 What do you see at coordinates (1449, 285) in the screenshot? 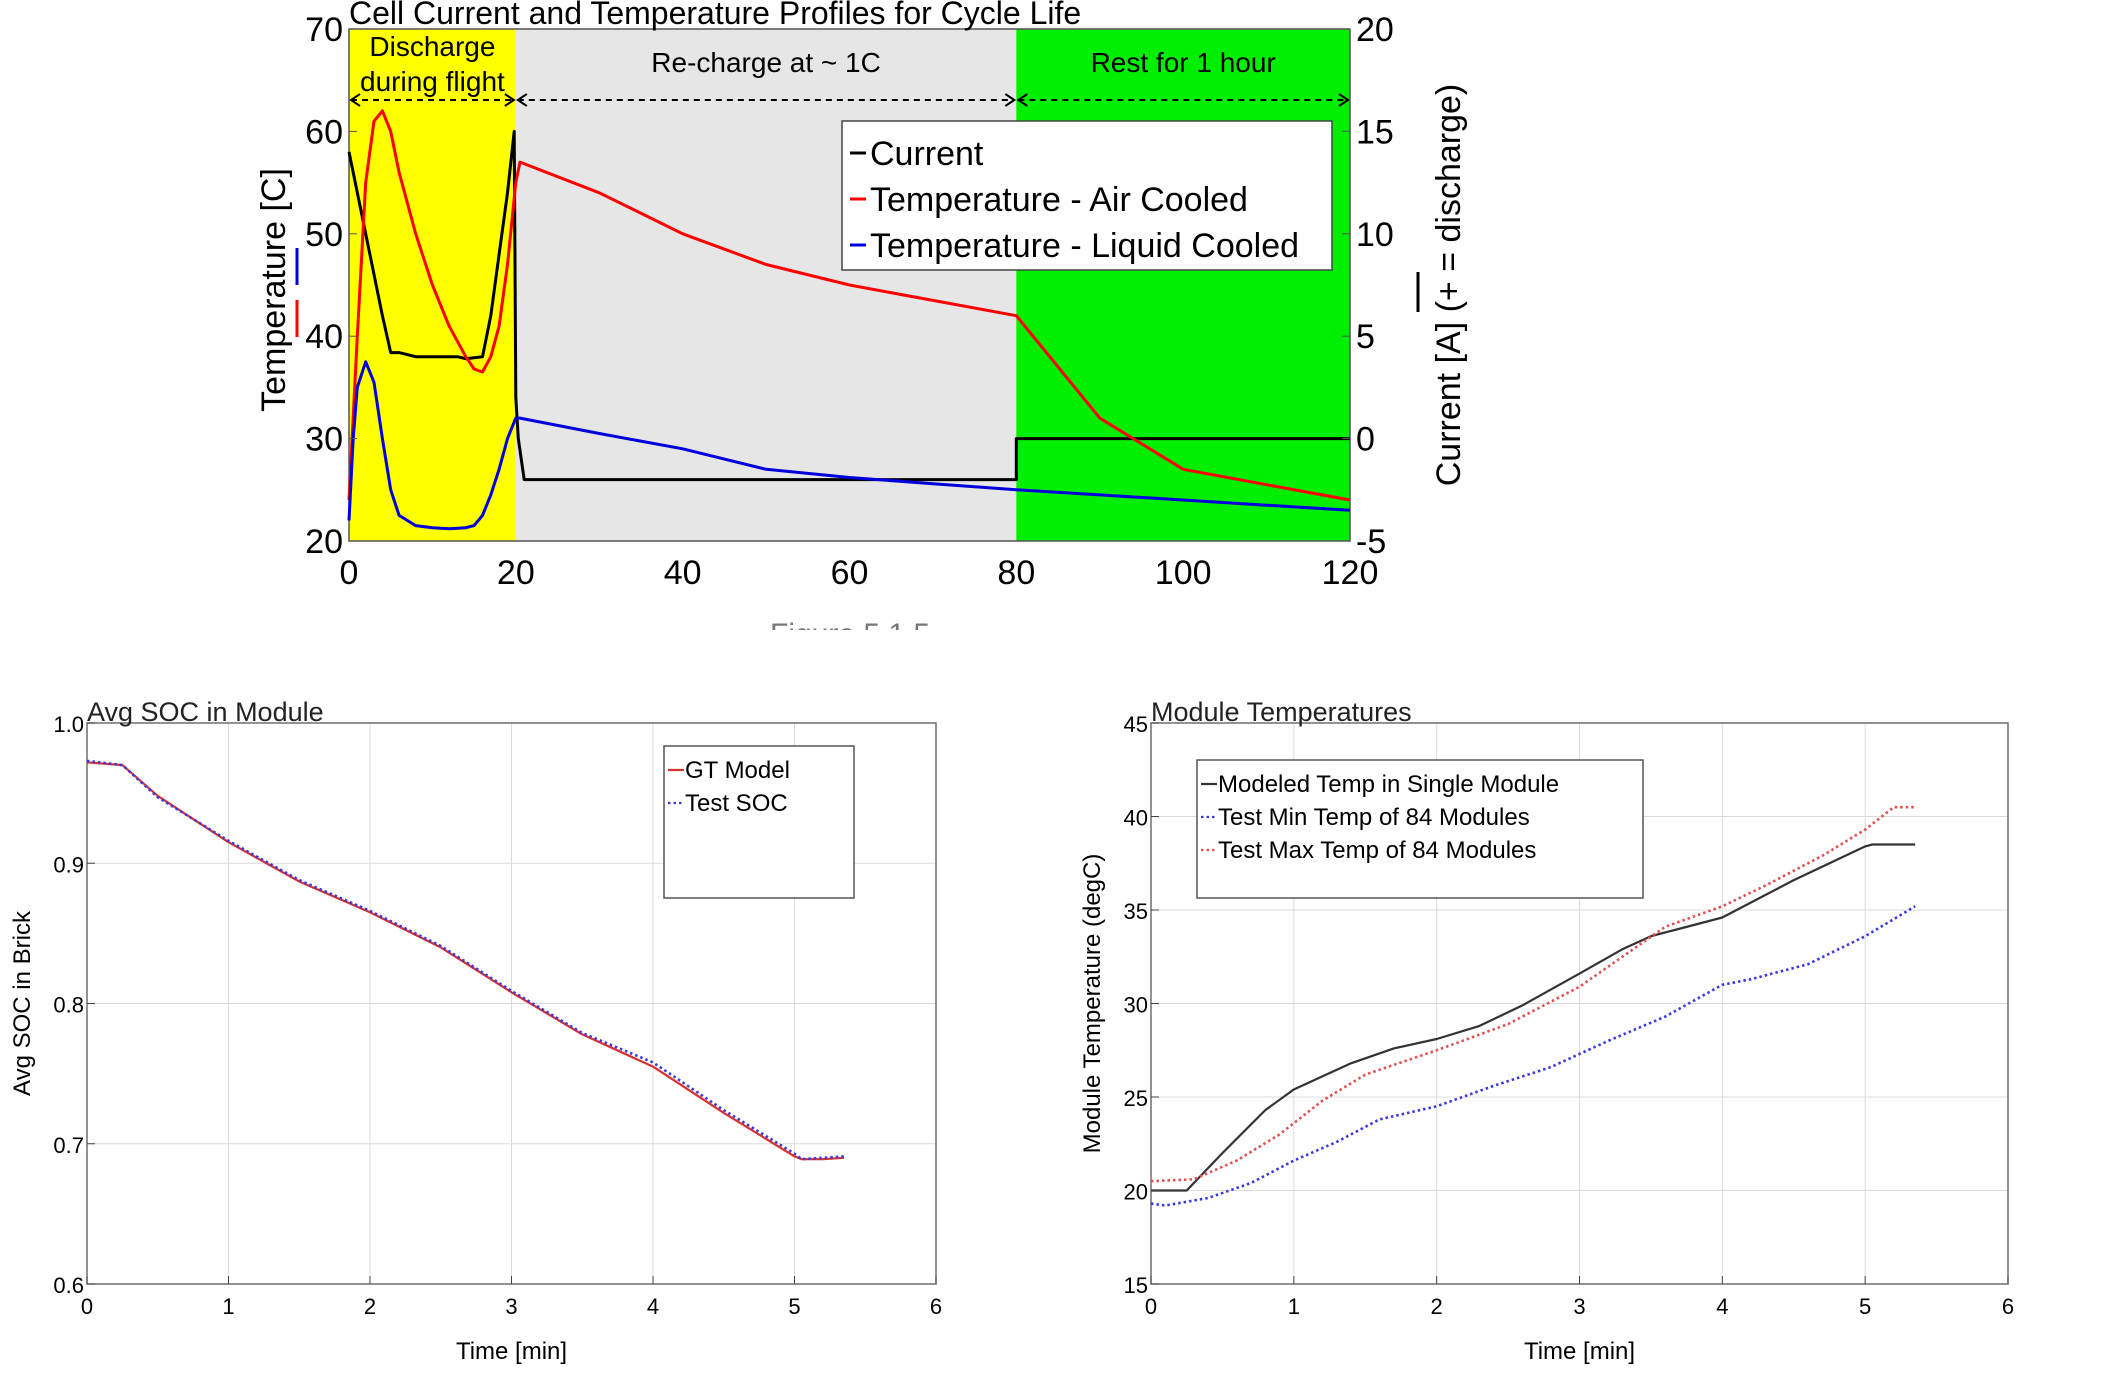
I see `y2-axis-label: Current [A] (+ = discharge)` at bounding box center [1449, 285].